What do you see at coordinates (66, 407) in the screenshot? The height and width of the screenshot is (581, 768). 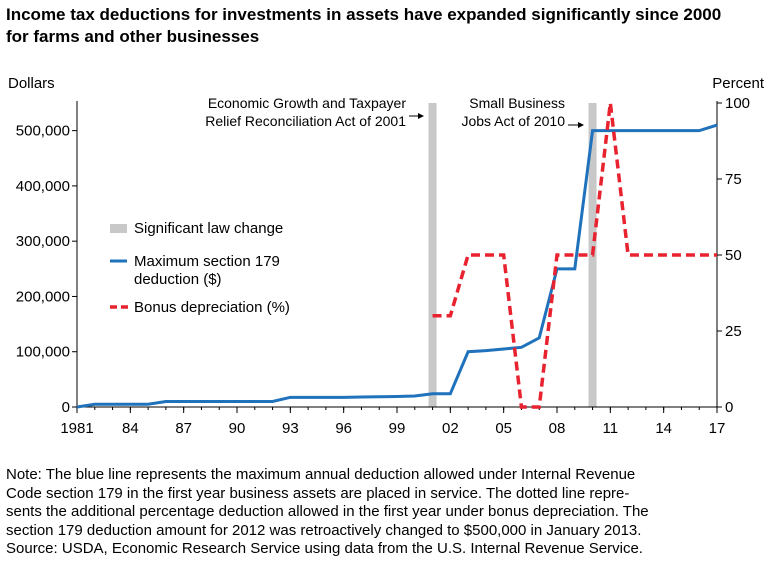 I see `y-left-tick-label-0: 0` at bounding box center [66, 407].